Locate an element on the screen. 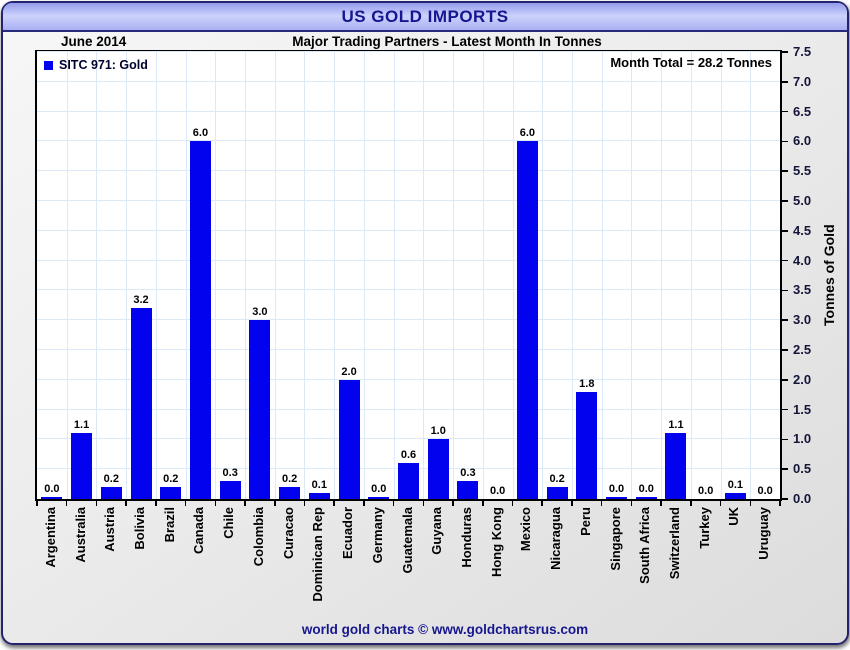  x-category-label: Curacao is located at coordinates (288, 533).